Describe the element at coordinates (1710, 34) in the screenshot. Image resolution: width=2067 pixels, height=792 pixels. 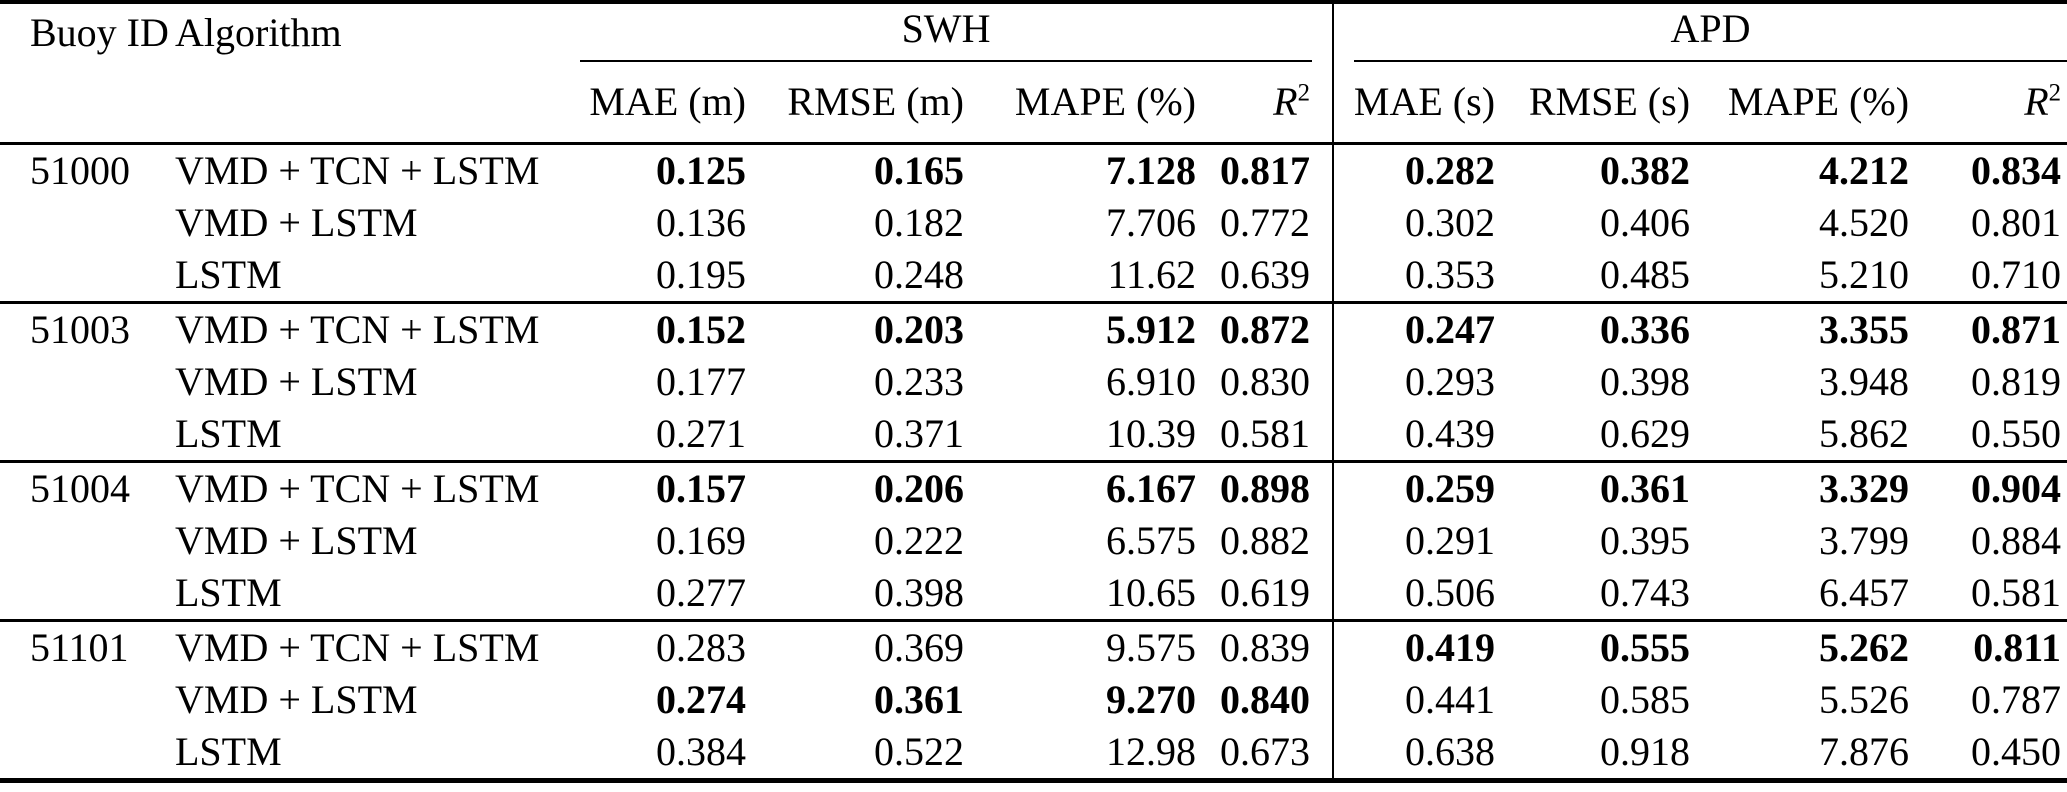
I see `col-group-apd-label: APD` at that location.